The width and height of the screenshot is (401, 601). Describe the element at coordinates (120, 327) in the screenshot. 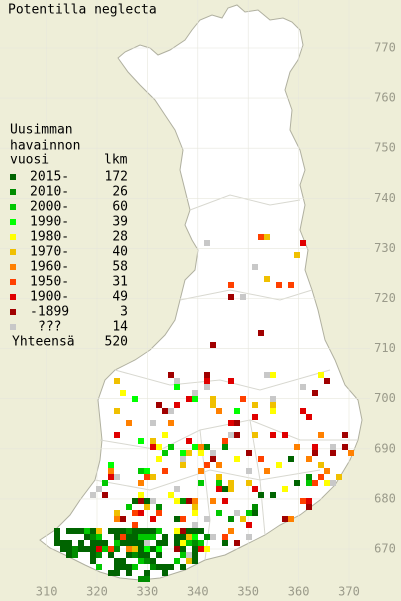

I see `legend-count: 14` at that location.